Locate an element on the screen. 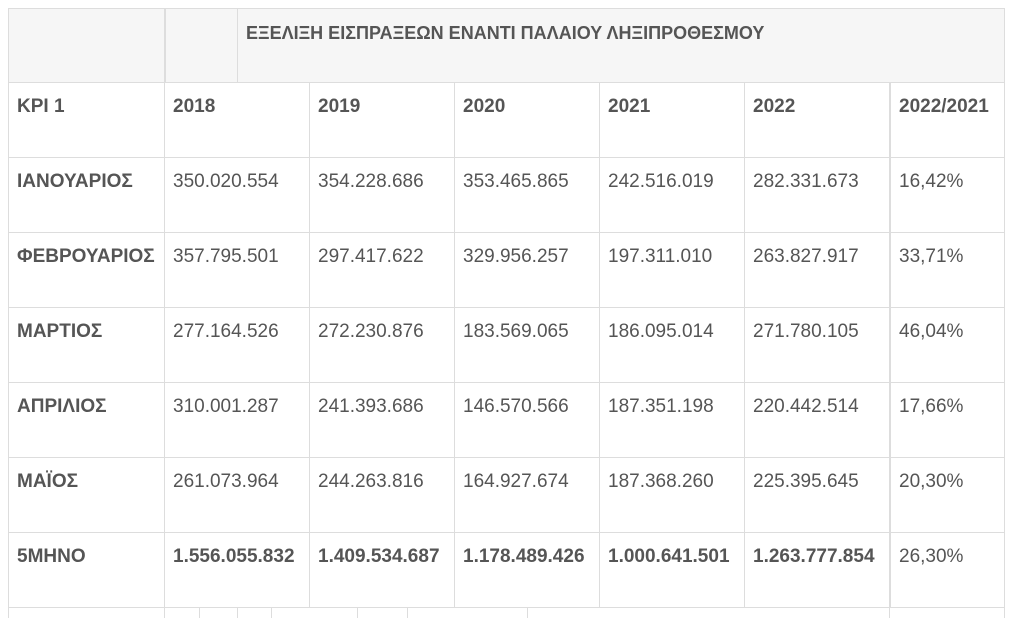 The height and width of the screenshot is (618, 1009). data-cell: 1.178.489.426 is located at coordinates (527, 570).